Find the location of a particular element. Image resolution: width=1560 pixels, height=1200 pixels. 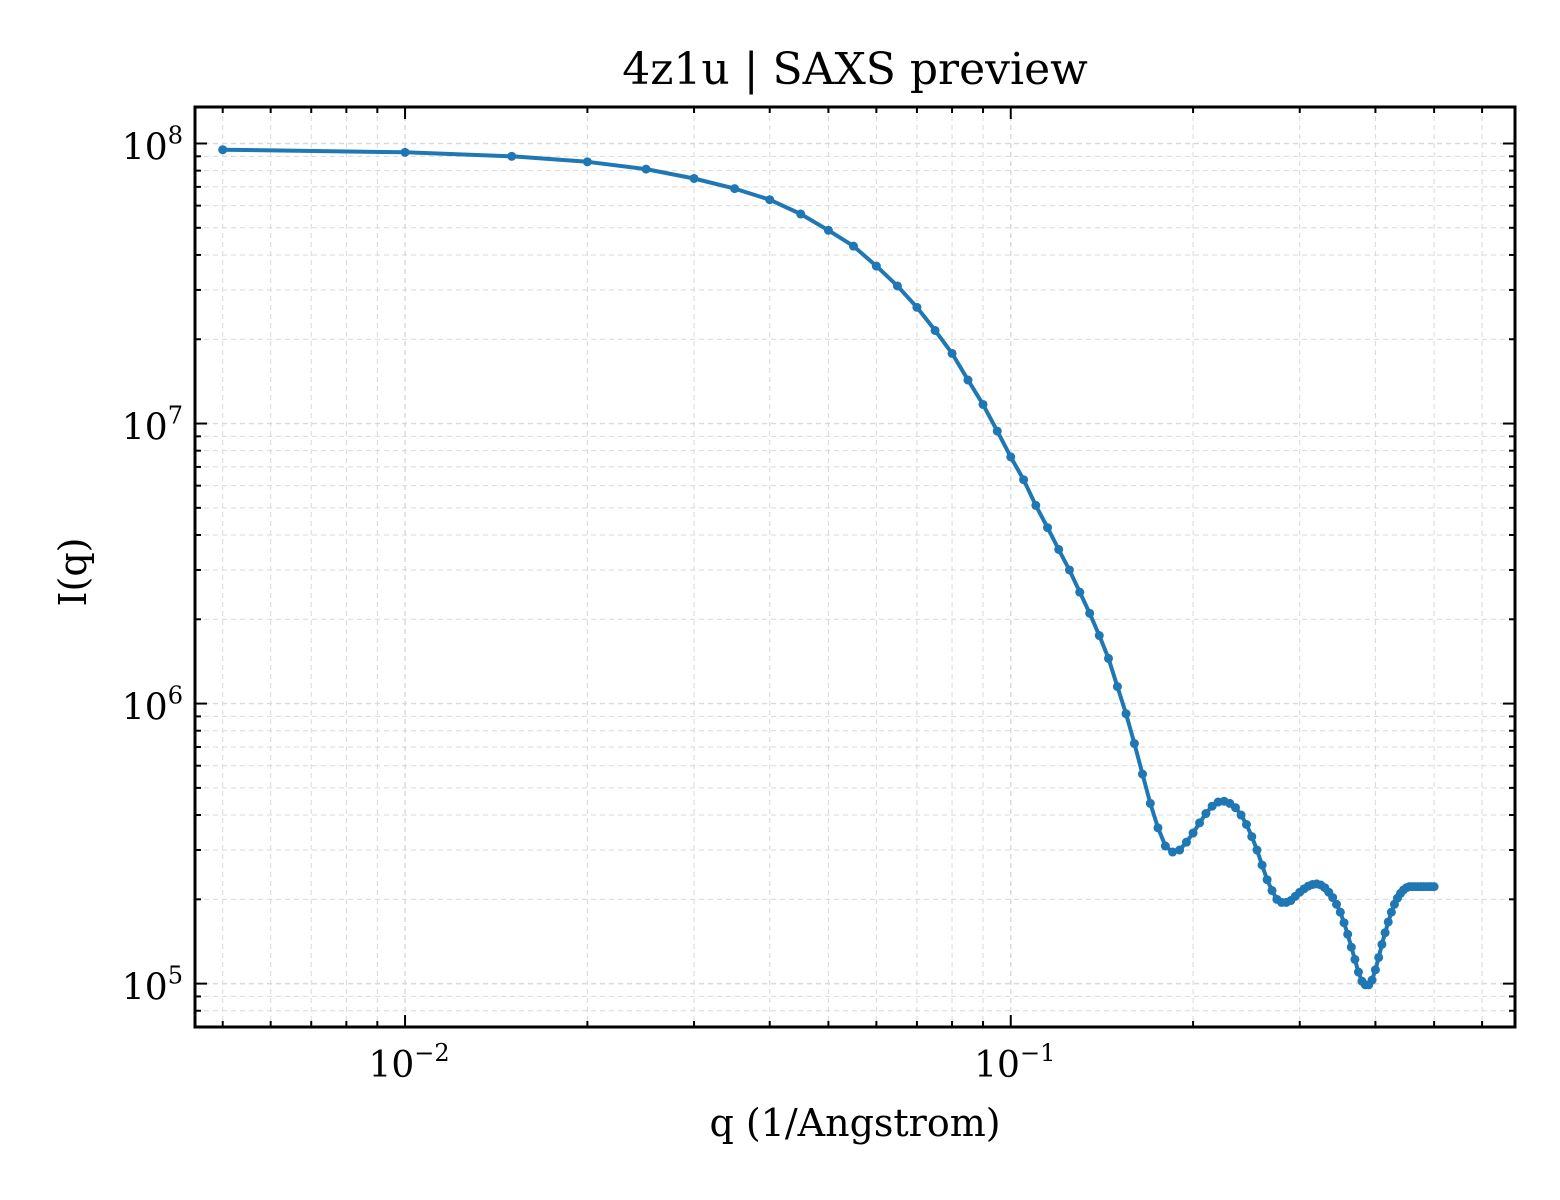

y-axis-label: I(q) is located at coordinates (73, 572).